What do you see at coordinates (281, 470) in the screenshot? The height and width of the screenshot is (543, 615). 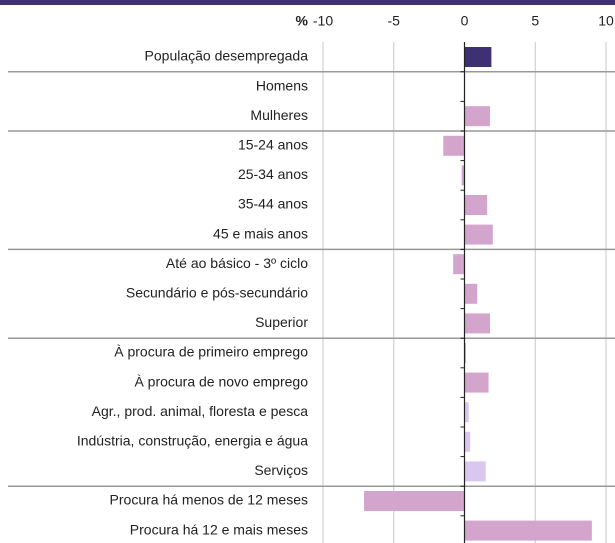 I see `category-label: Serviços` at bounding box center [281, 470].